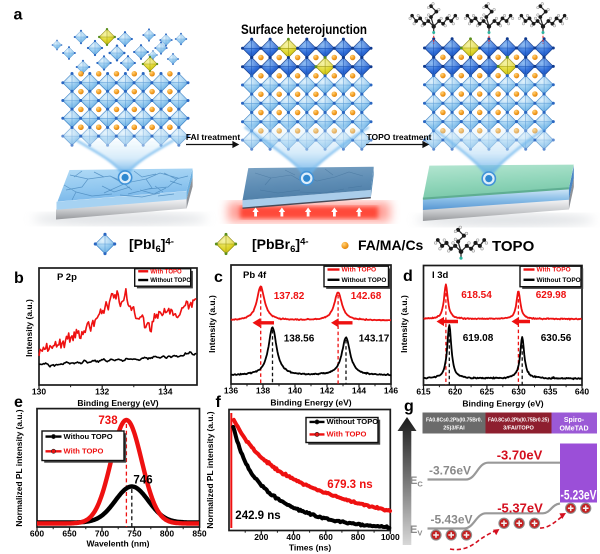  What do you see at coordinates (39, 392) in the screenshot?
I see `svg-text: 130` at bounding box center [39, 392].